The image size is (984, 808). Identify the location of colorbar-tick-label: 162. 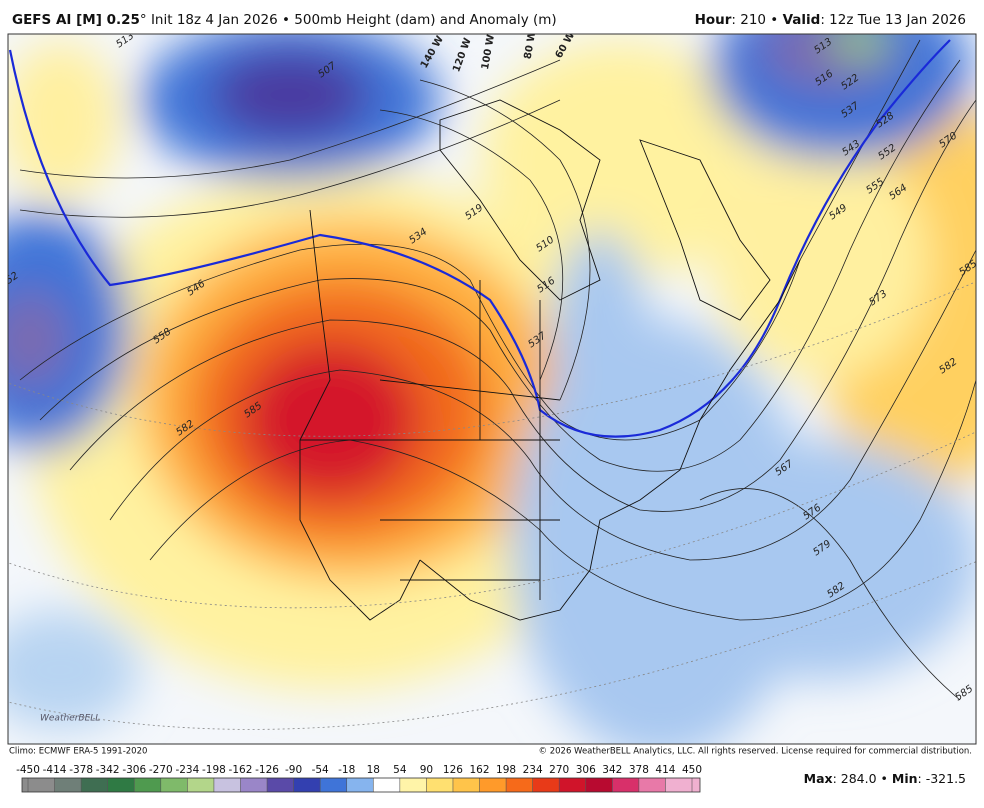
(479, 770).